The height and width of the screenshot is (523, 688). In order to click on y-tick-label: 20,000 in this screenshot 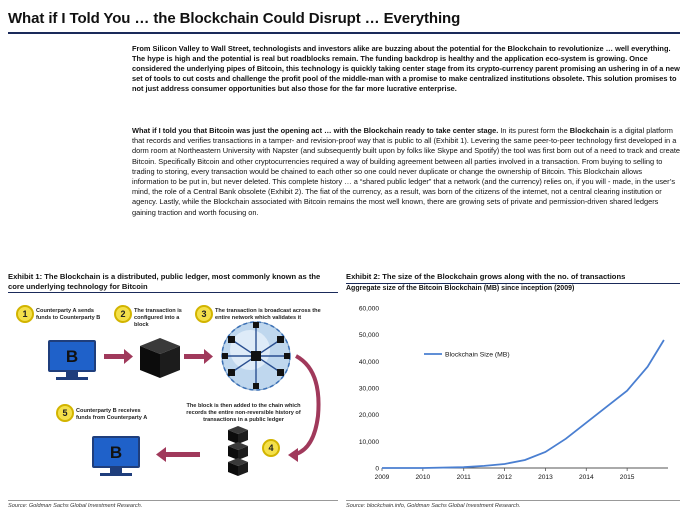, I will do `click(369, 415)`.